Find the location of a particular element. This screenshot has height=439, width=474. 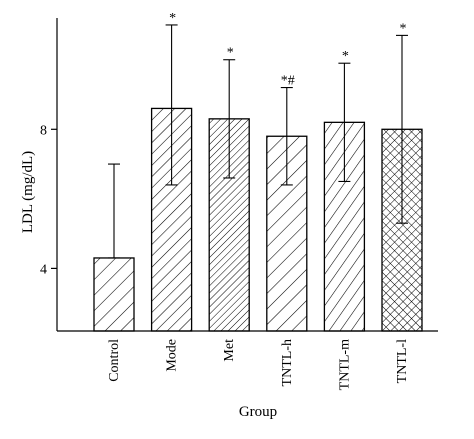

y-ticks: 48 is located at coordinates (48, 200).